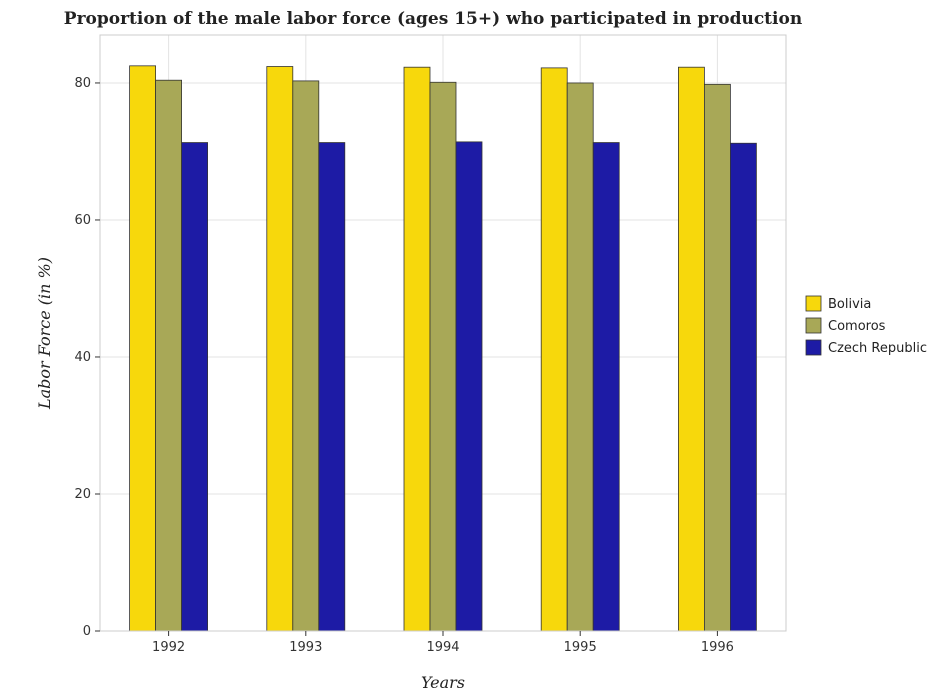 The image size is (933, 700). What do you see at coordinates (417, 349) in the screenshot?
I see `bar-bolivia-1994` at bounding box center [417, 349].